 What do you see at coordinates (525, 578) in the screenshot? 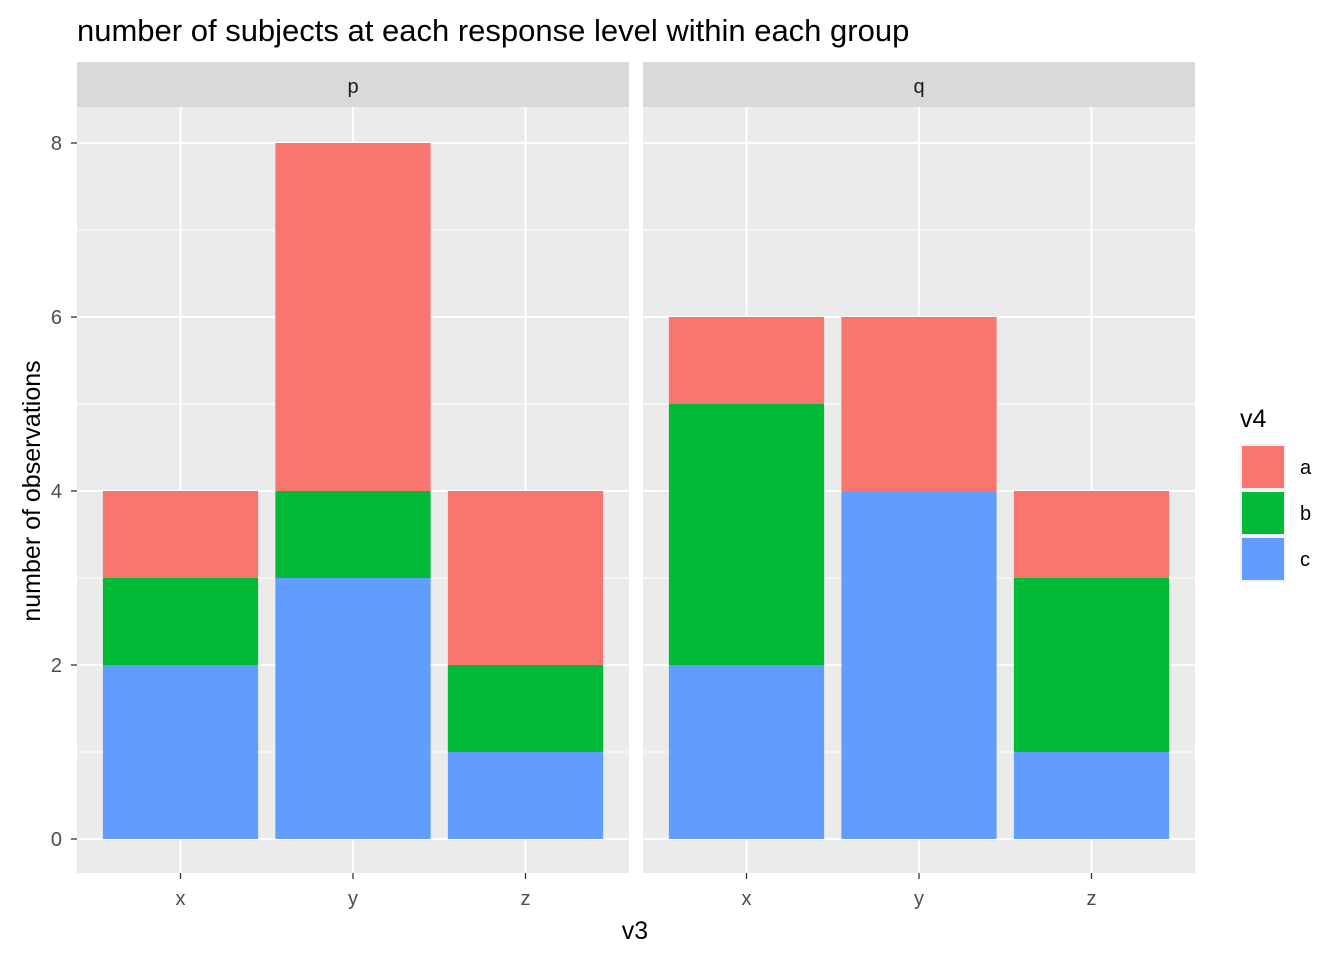
I see `bar-segment-p-z-a` at bounding box center [525, 578].